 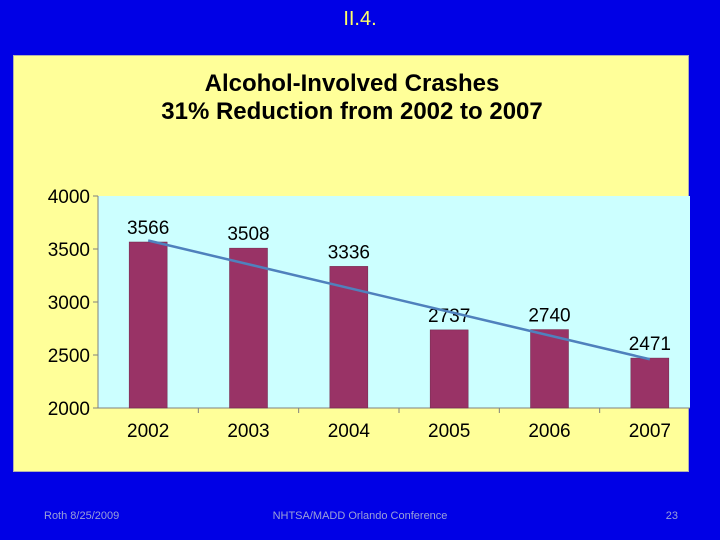 I want to click on chart-title: Alcohol-Involved Crashes, so click(x=352, y=83).